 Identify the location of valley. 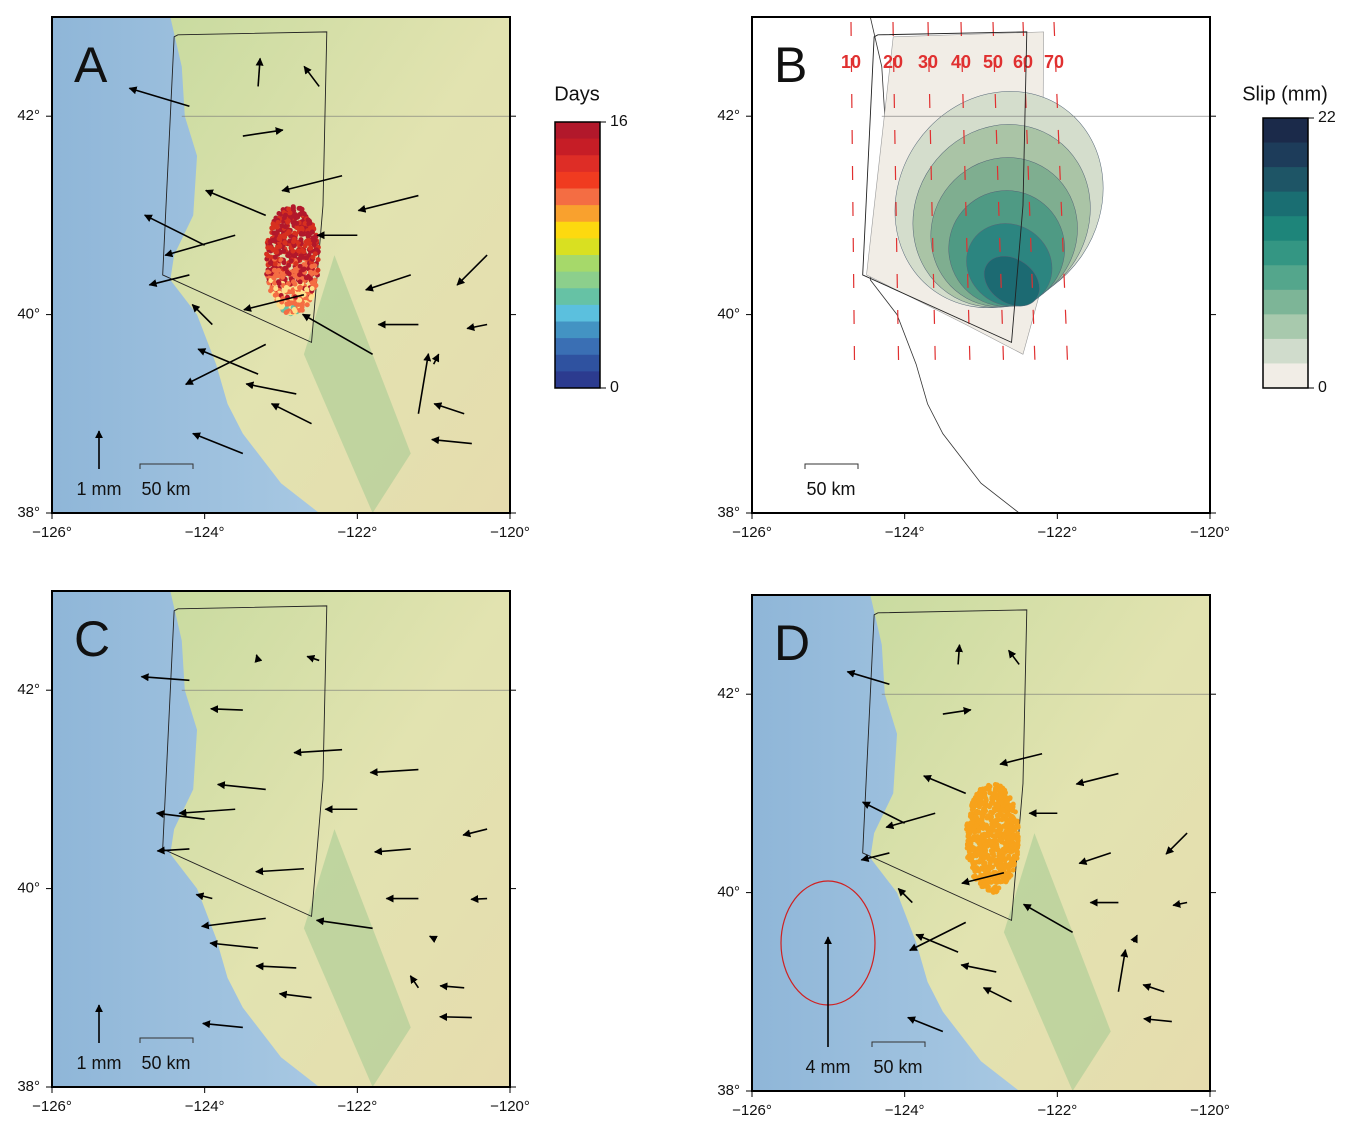
(1057, 962).